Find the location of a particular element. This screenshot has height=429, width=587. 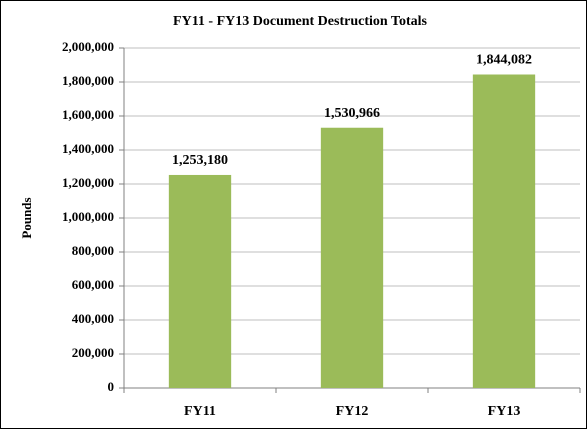

y-tick-label: 200,000 is located at coordinates (93, 352).